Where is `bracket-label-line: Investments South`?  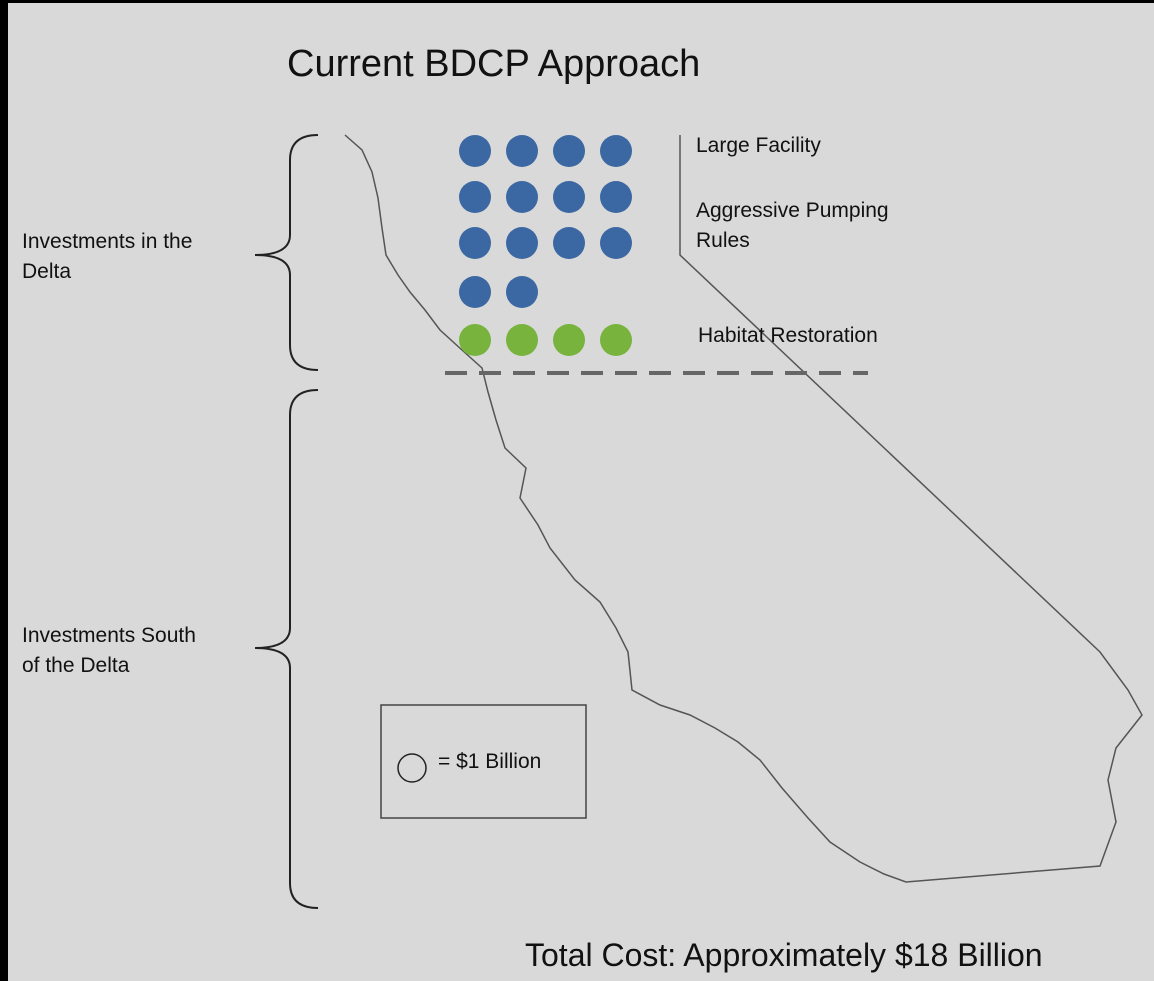 bracket-label-line: Investments South is located at coordinates (109, 635).